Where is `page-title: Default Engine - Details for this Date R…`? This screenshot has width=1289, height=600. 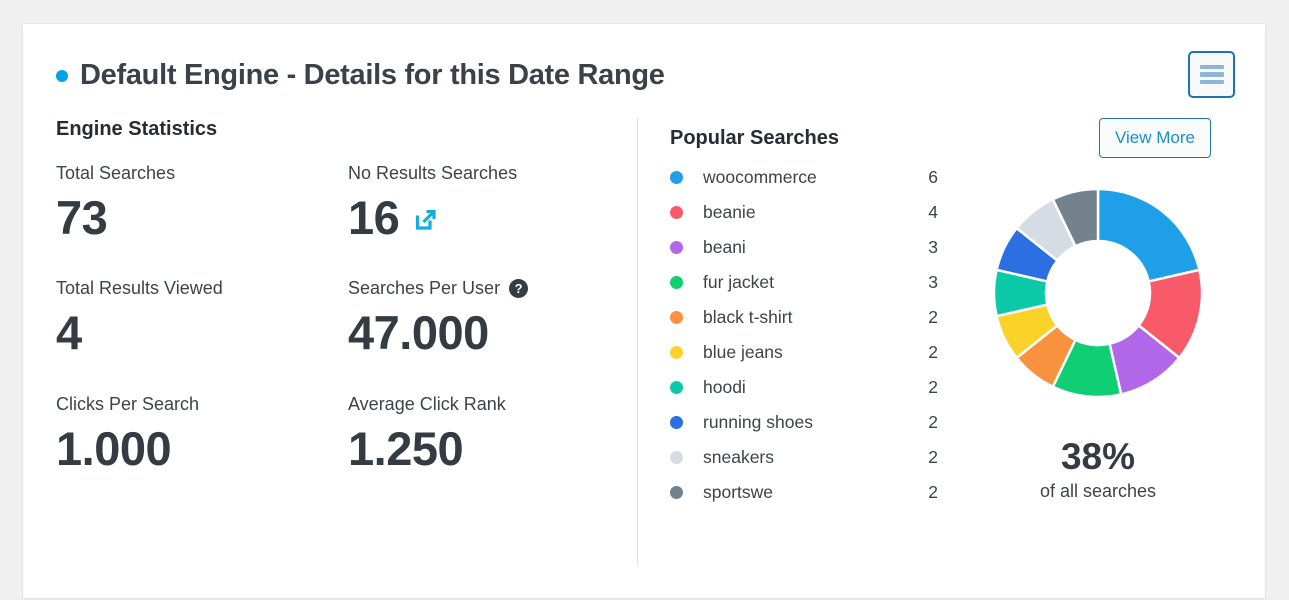 page-title: Default Engine - Details for this Date R… is located at coordinates (372, 75).